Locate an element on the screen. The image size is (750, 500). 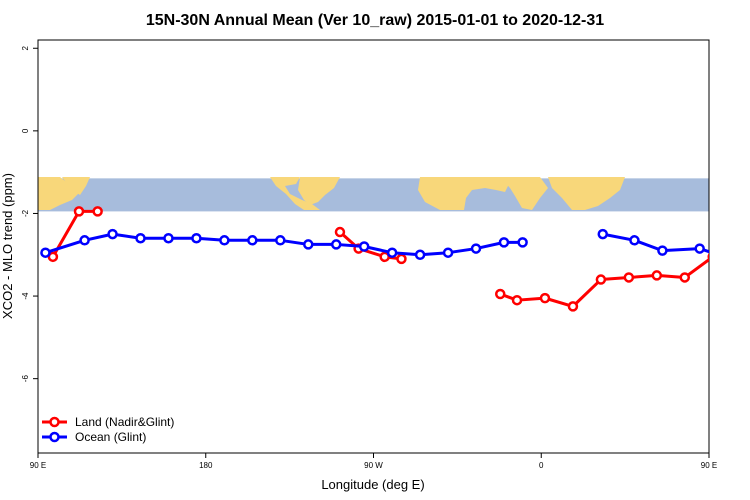
x-tick-label: 0 is located at coordinates (541, 465).